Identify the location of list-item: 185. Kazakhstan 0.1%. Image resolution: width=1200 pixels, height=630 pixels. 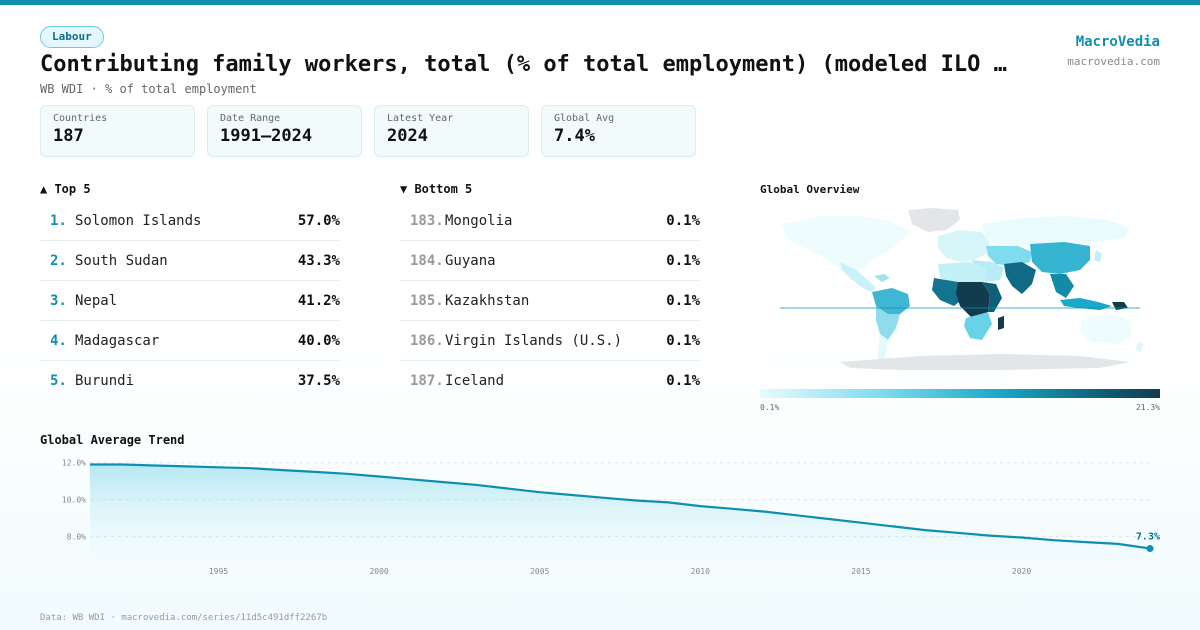
(550, 301).